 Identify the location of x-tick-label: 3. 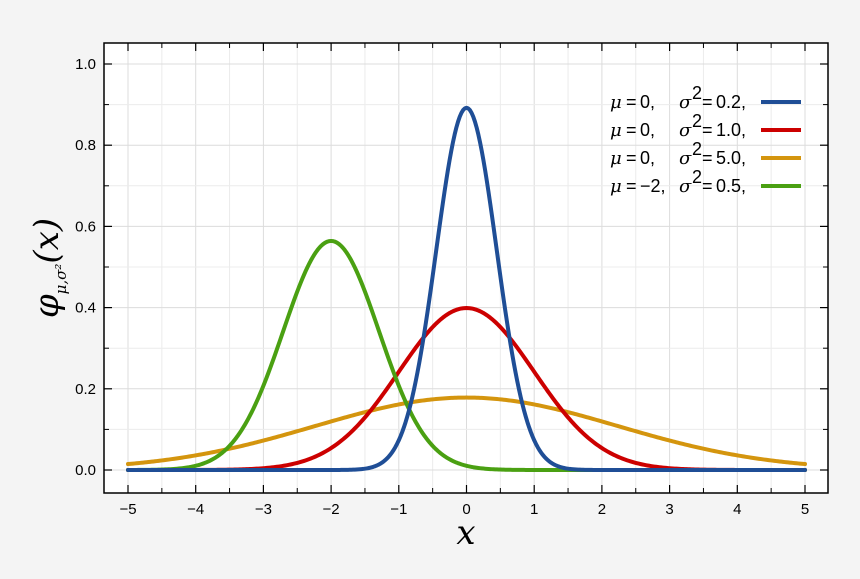
(669, 509).